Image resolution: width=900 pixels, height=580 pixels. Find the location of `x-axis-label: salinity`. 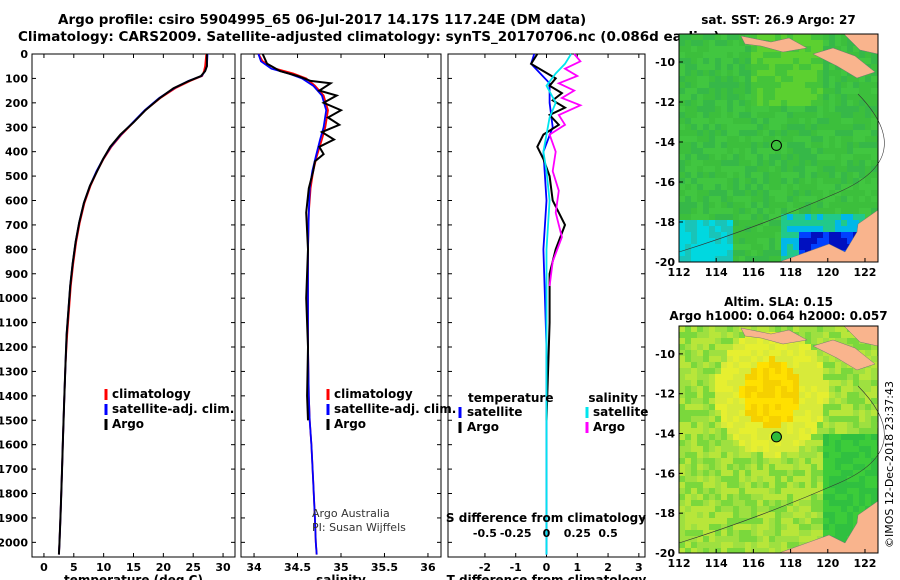

x-axis-label: salinity is located at coordinates (341, 576).